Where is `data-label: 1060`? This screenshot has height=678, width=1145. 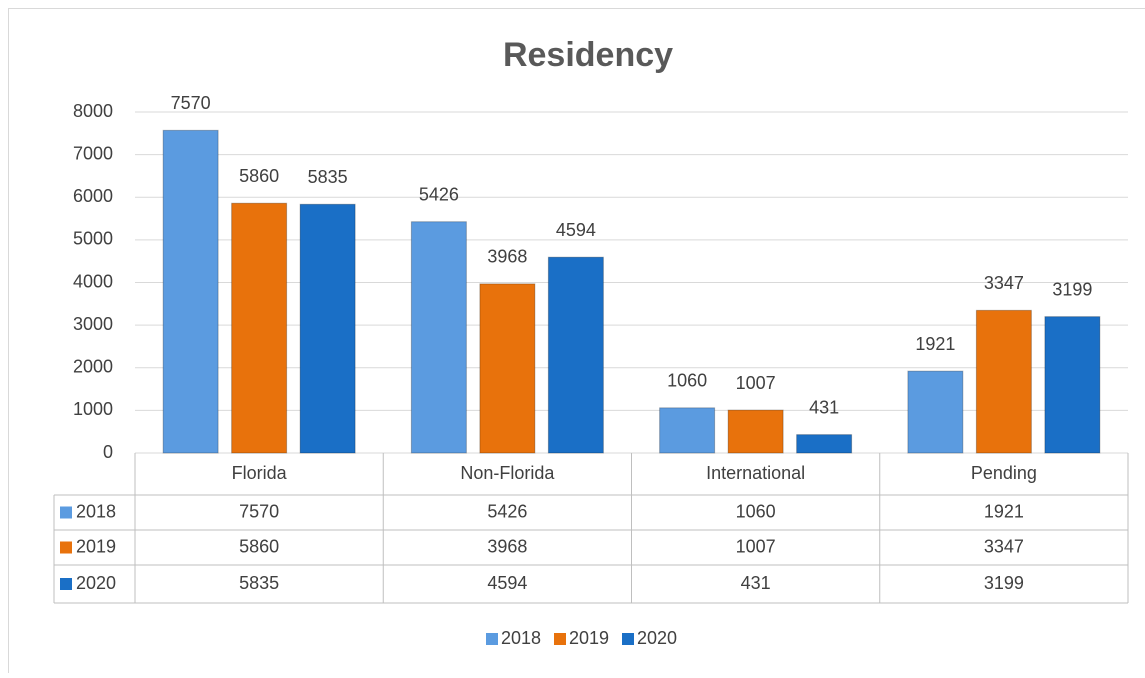
data-label: 1060 is located at coordinates (687, 381).